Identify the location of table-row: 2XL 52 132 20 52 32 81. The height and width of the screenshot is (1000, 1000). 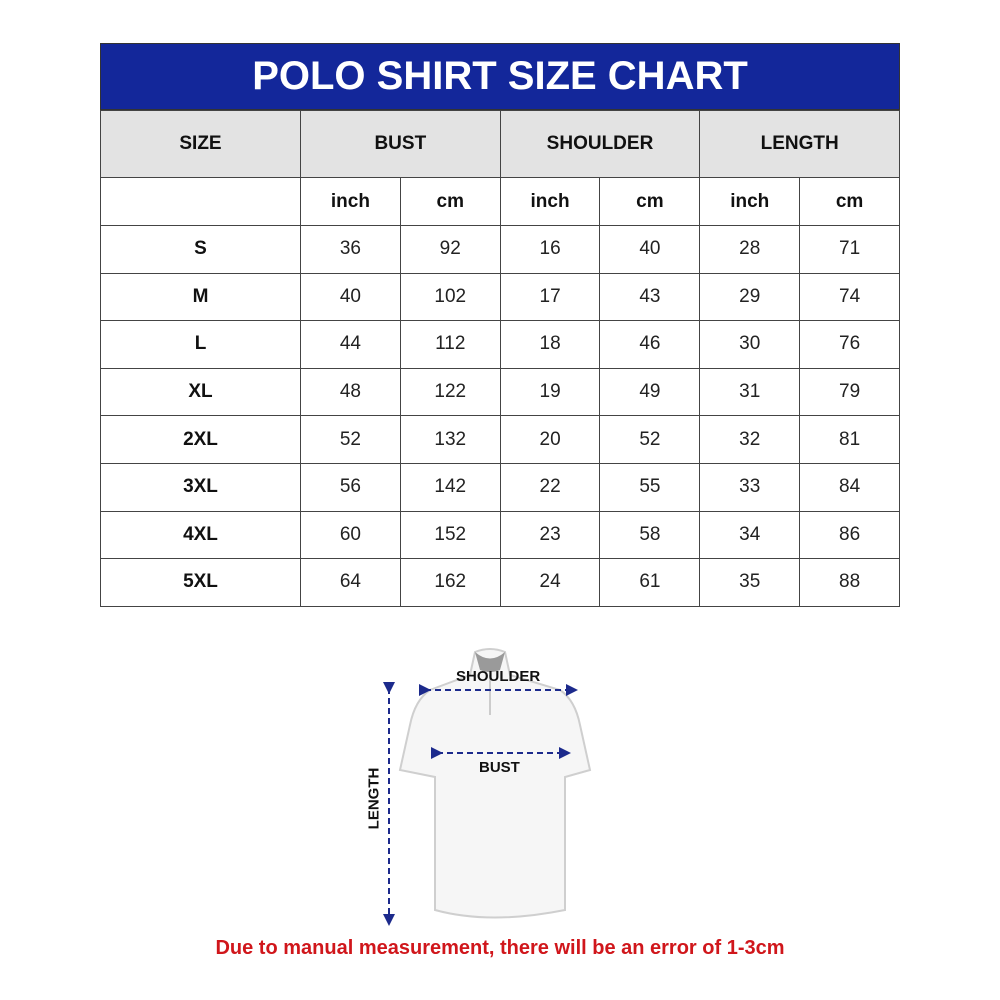
(500, 439).